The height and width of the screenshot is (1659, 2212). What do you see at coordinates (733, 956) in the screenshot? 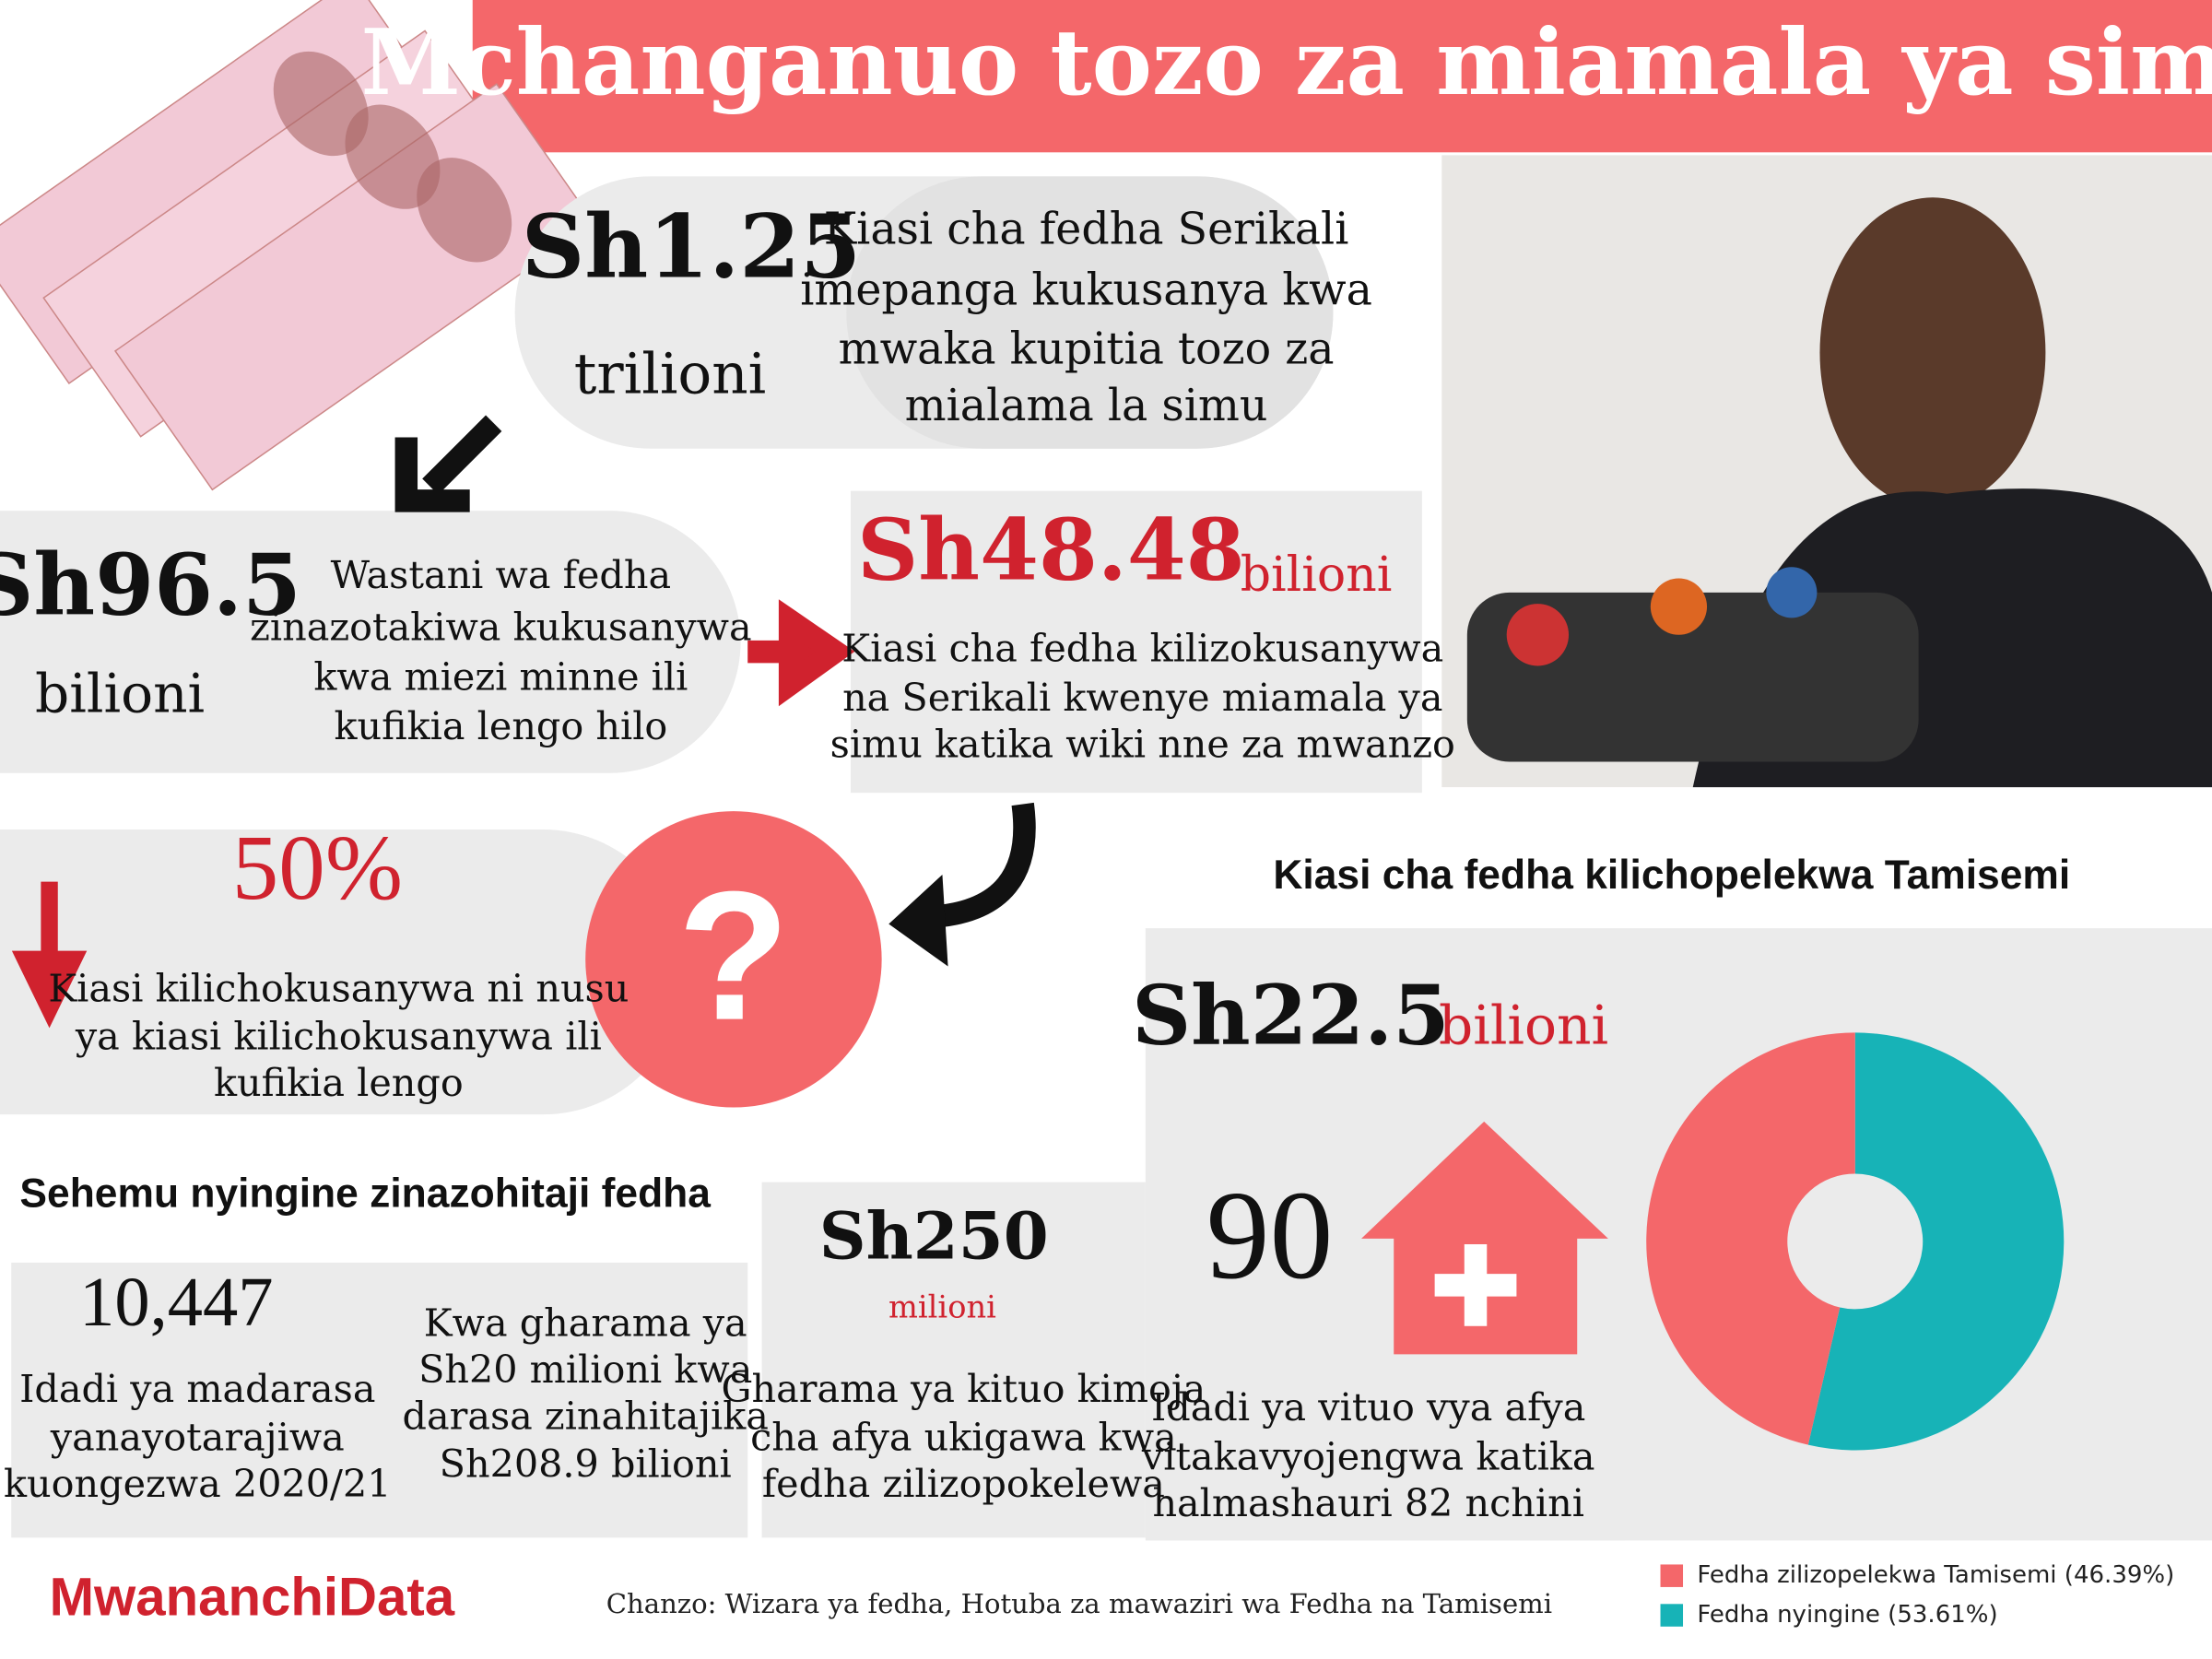
I see `question-mark: ?` at bounding box center [733, 956].